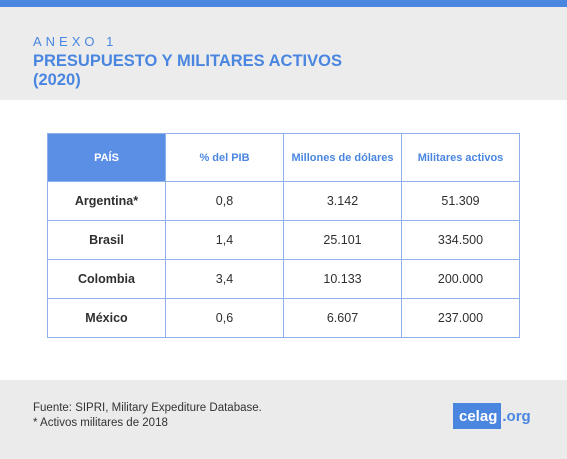 The height and width of the screenshot is (459, 567). What do you see at coordinates (460, 240) in the screenshot?
I see `active-military-cell: 334.500` at bounding box center [460, 240].